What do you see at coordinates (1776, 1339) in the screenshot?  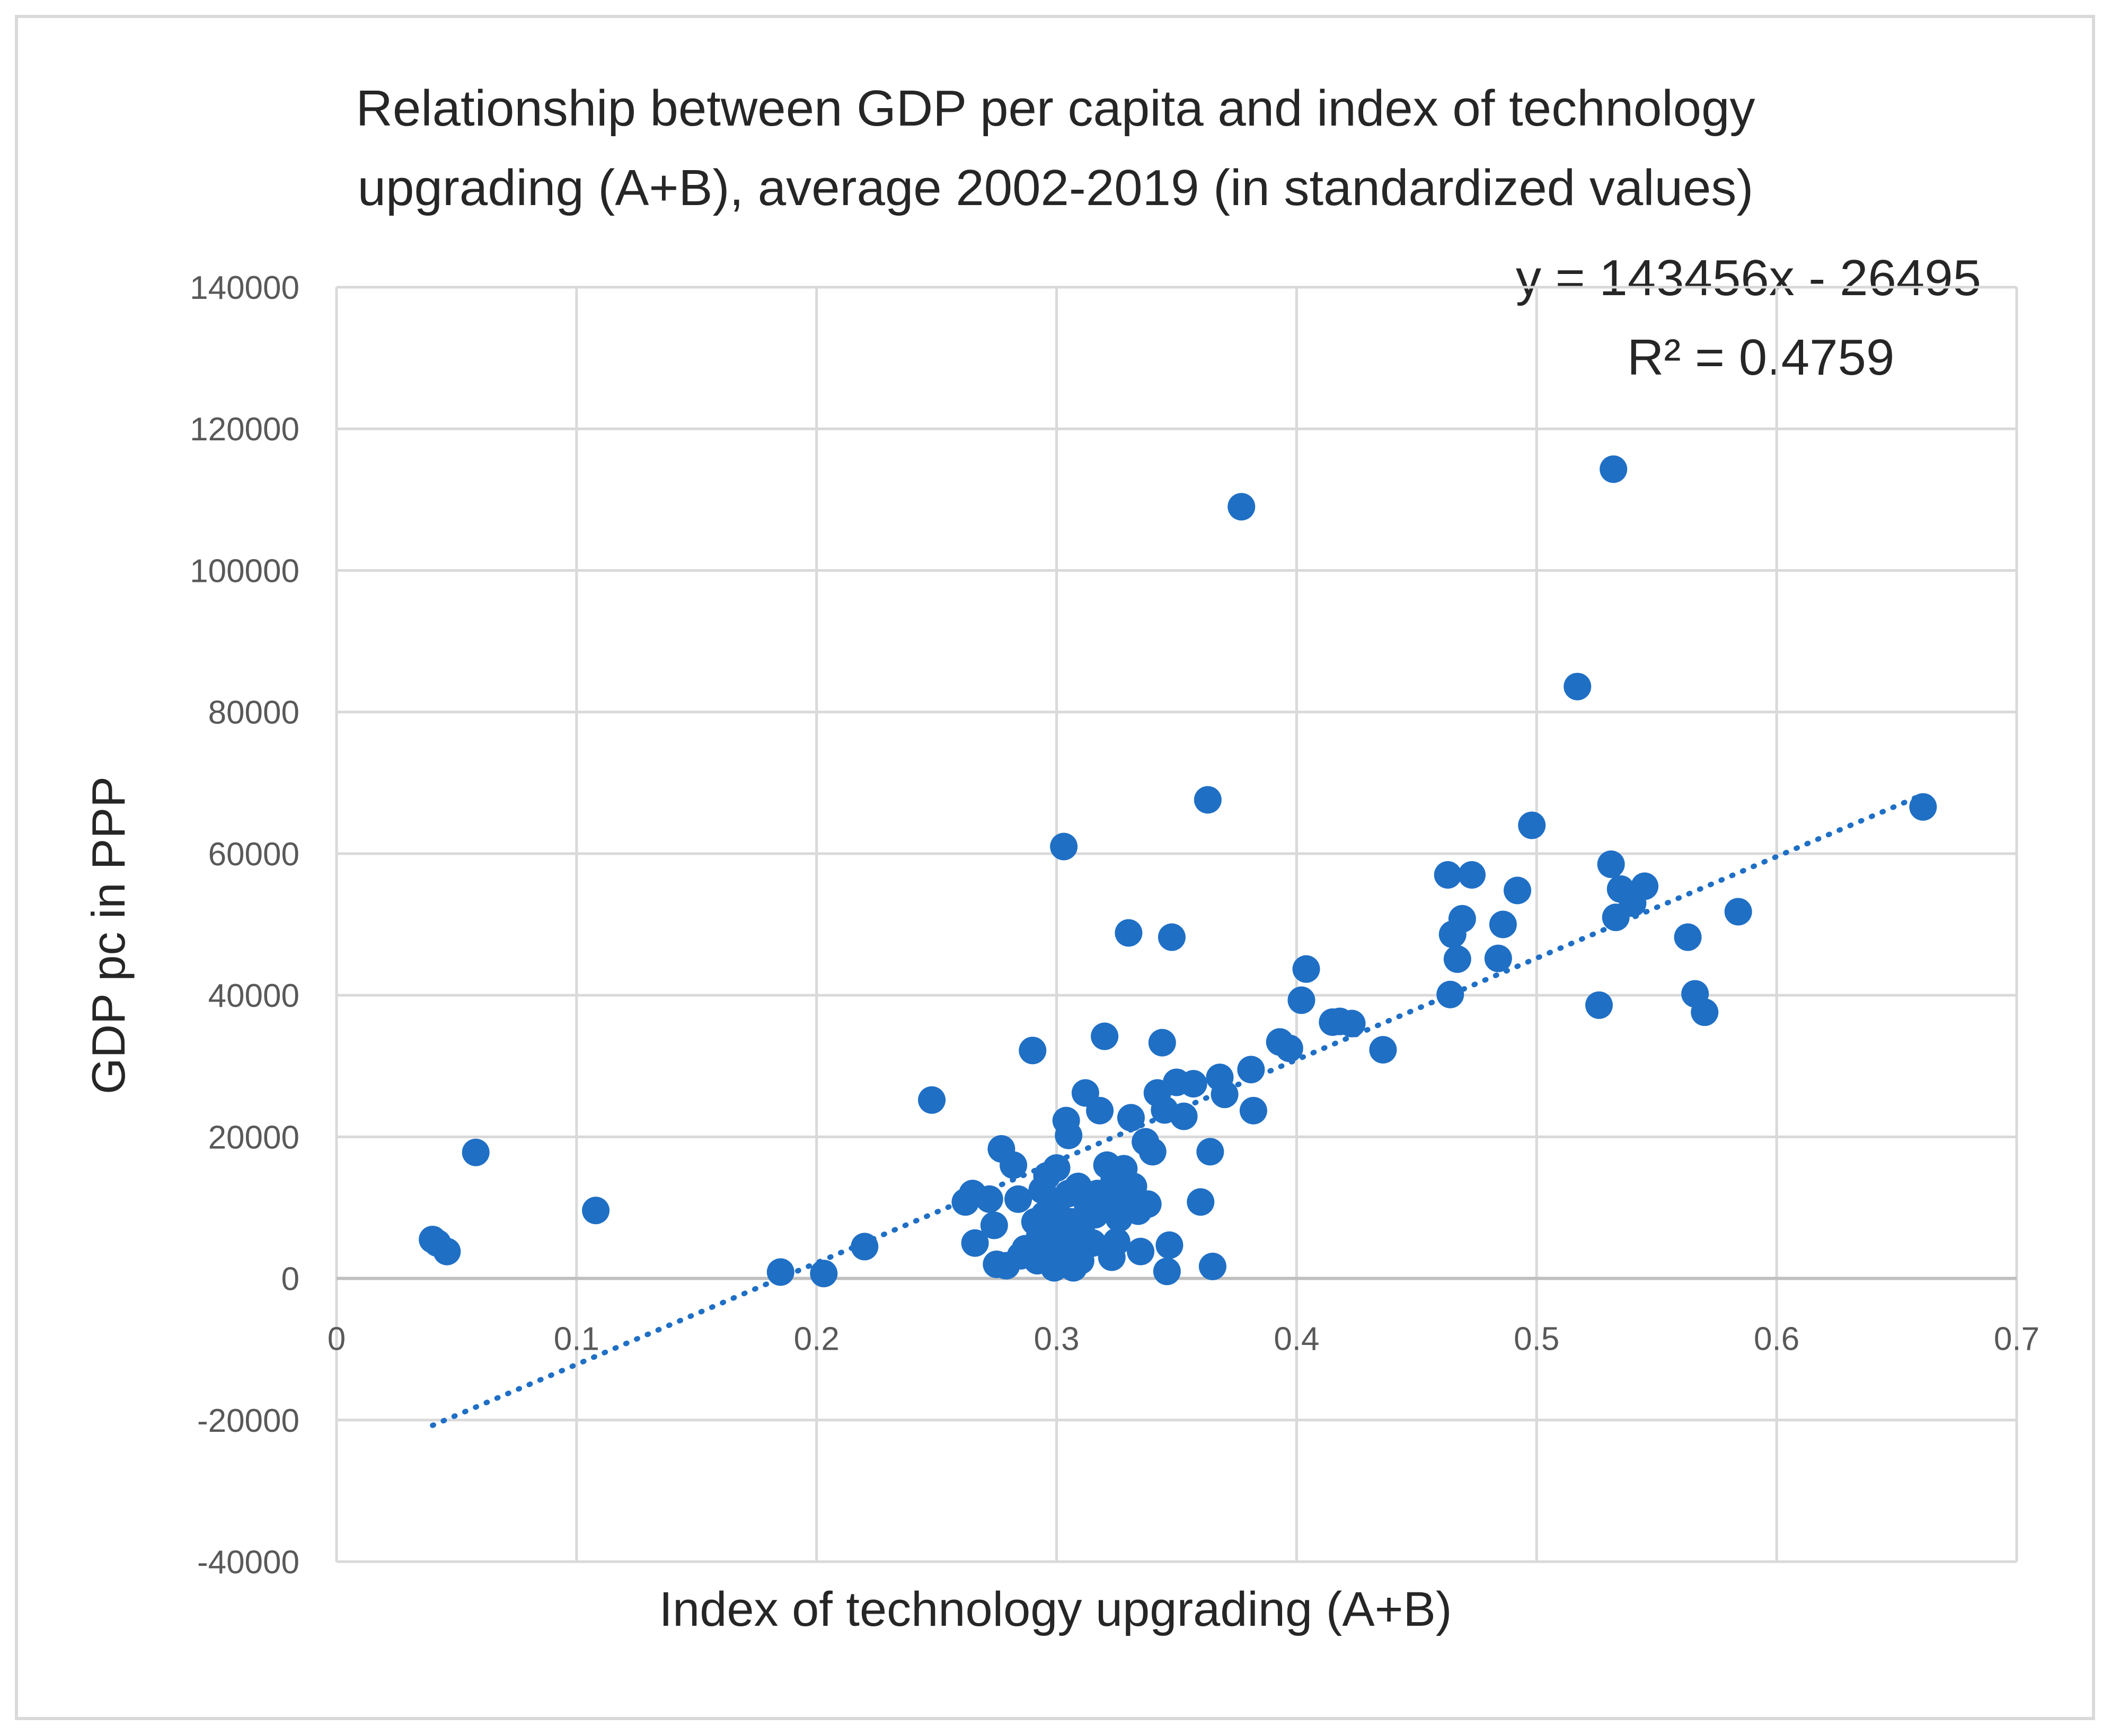 I see `x-tick-label: 0.6` at bounding box center [1776, 1339].